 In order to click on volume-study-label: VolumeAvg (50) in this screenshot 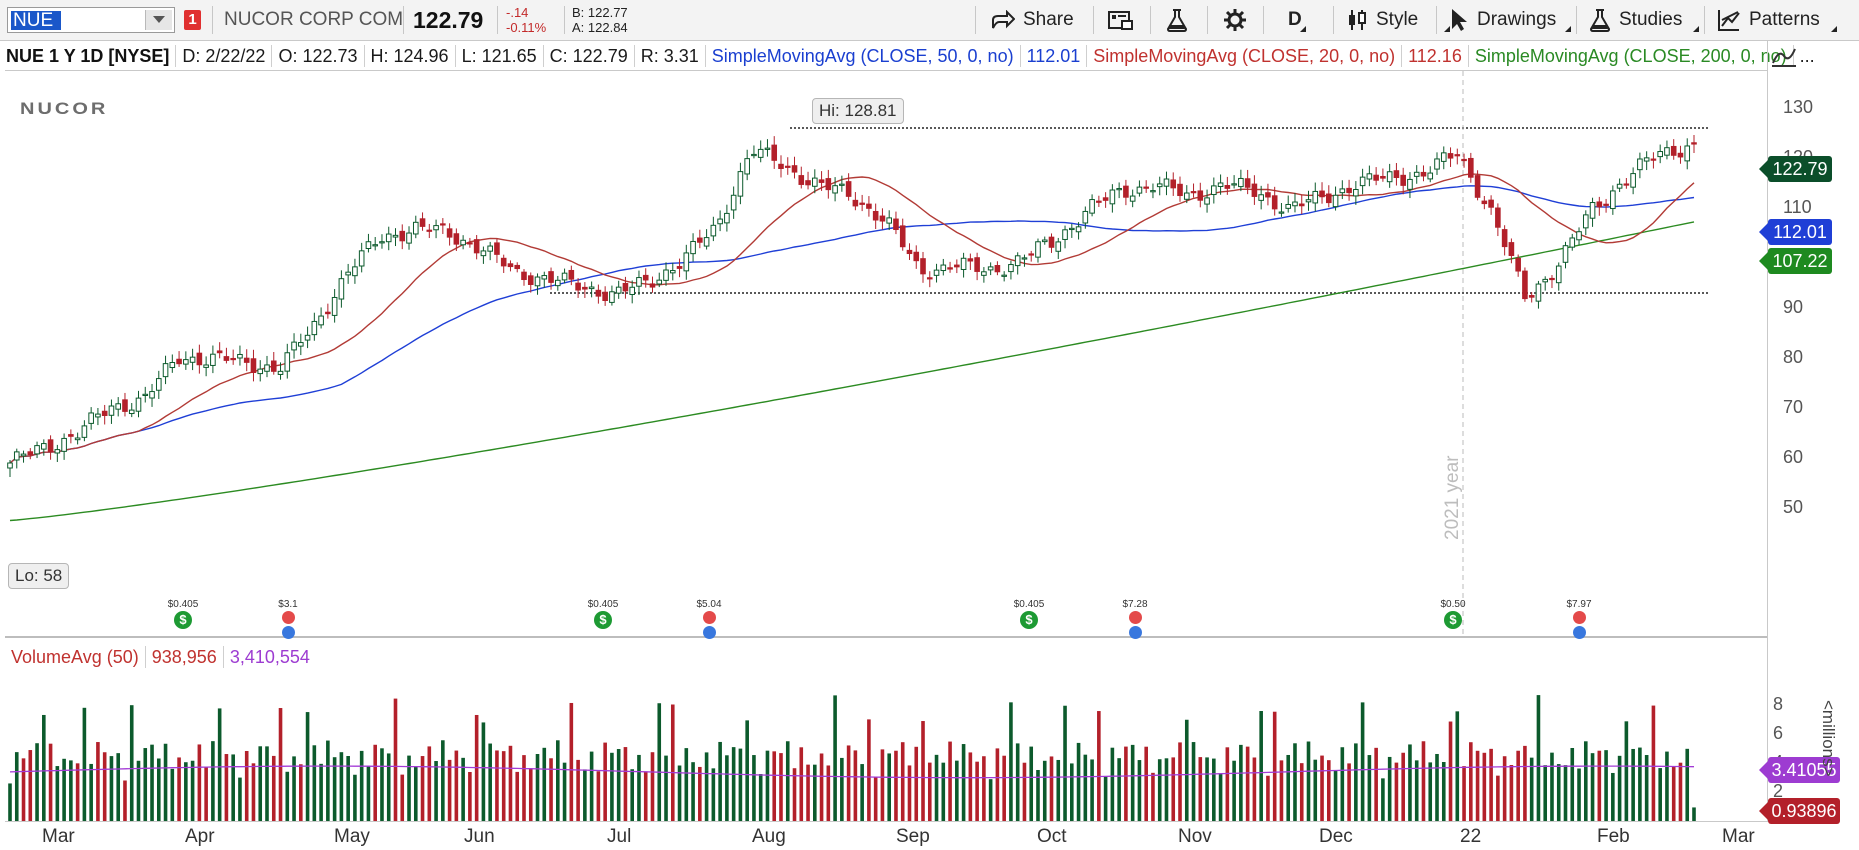, I will do `click(75, 657)`.